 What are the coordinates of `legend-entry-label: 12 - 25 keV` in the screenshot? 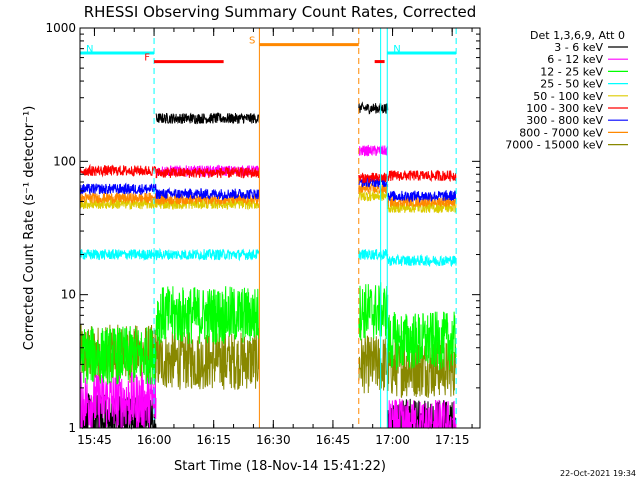 It's located at (571, 71).